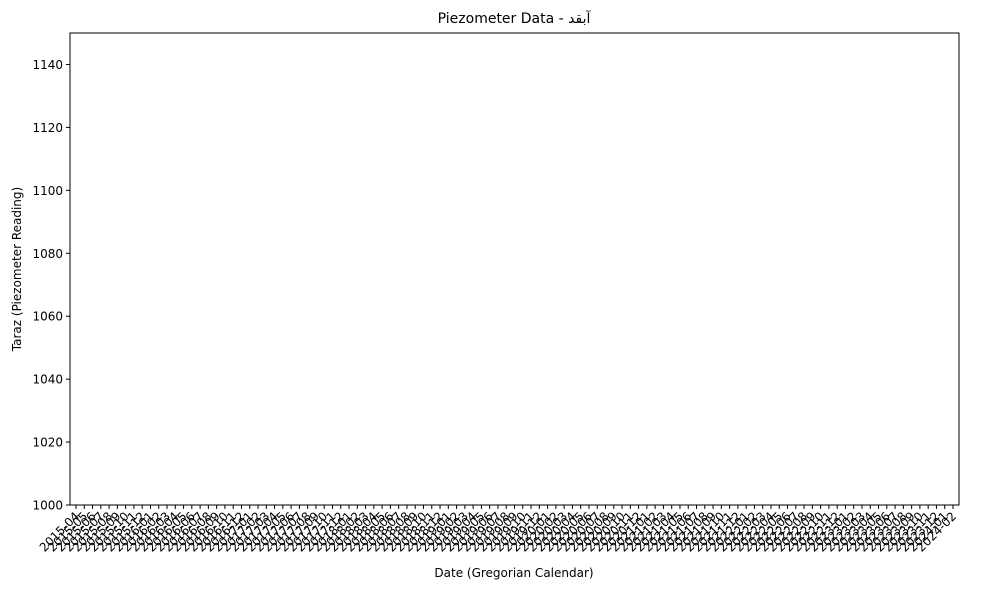 The image size is (989, 590). What do you see at coordinates (47, 128) in the screenshot?
I see `y-tick-label: 1120` at bounding box center [47, 128].